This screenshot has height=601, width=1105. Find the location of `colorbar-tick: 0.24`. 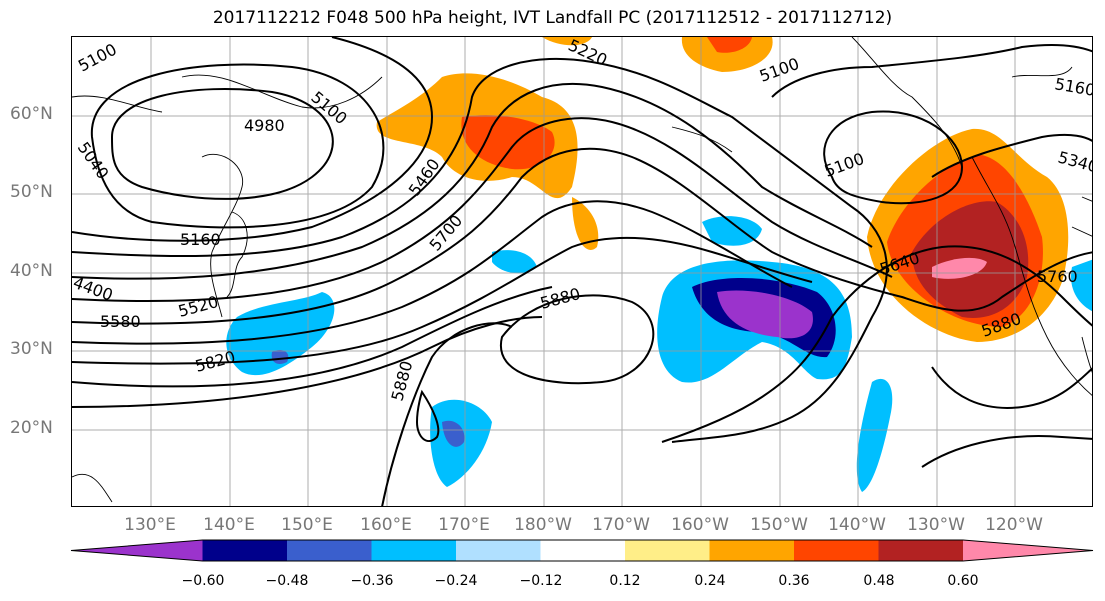

colorbar-tick: 0.24 is located at coordinates (710, 581).